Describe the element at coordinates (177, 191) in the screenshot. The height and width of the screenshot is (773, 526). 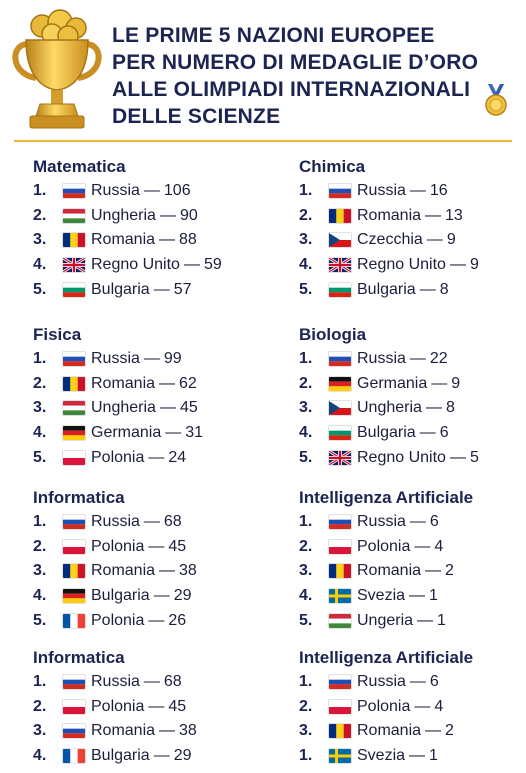
I see `gold-medal-count: 106` at that location.